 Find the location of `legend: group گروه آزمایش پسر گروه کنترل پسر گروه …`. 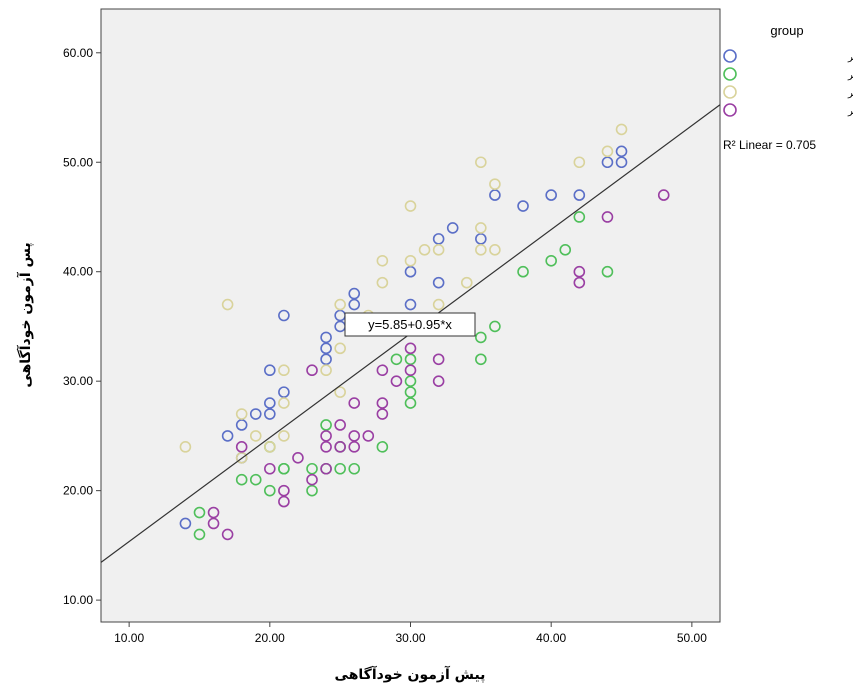

legend: group گروه آزمایش پسر گروه کنترل پسر گروه … is located at coordinates (788, 70).